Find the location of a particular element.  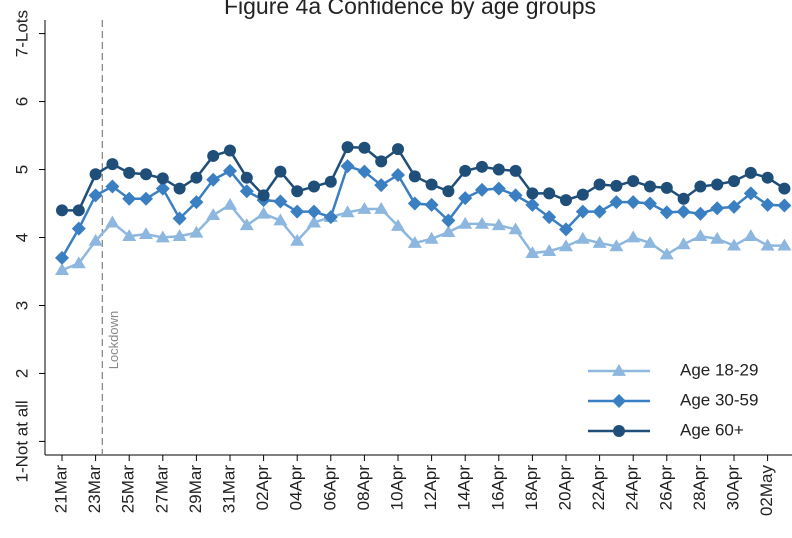

x-tick-label: 30Apr is located at coordinates (732, 488).